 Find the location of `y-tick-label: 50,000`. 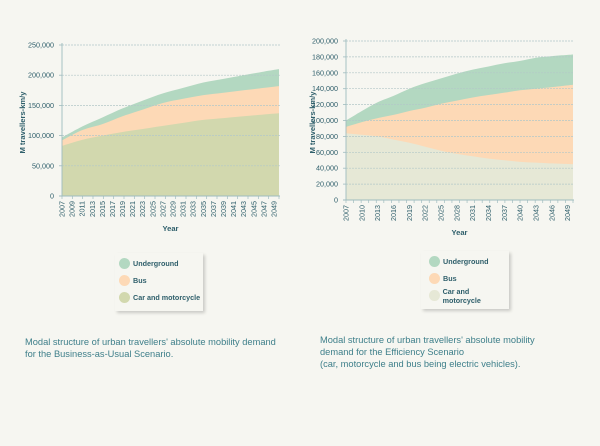

y-tick-label: 50,000 is located at coordinates (43, 165).